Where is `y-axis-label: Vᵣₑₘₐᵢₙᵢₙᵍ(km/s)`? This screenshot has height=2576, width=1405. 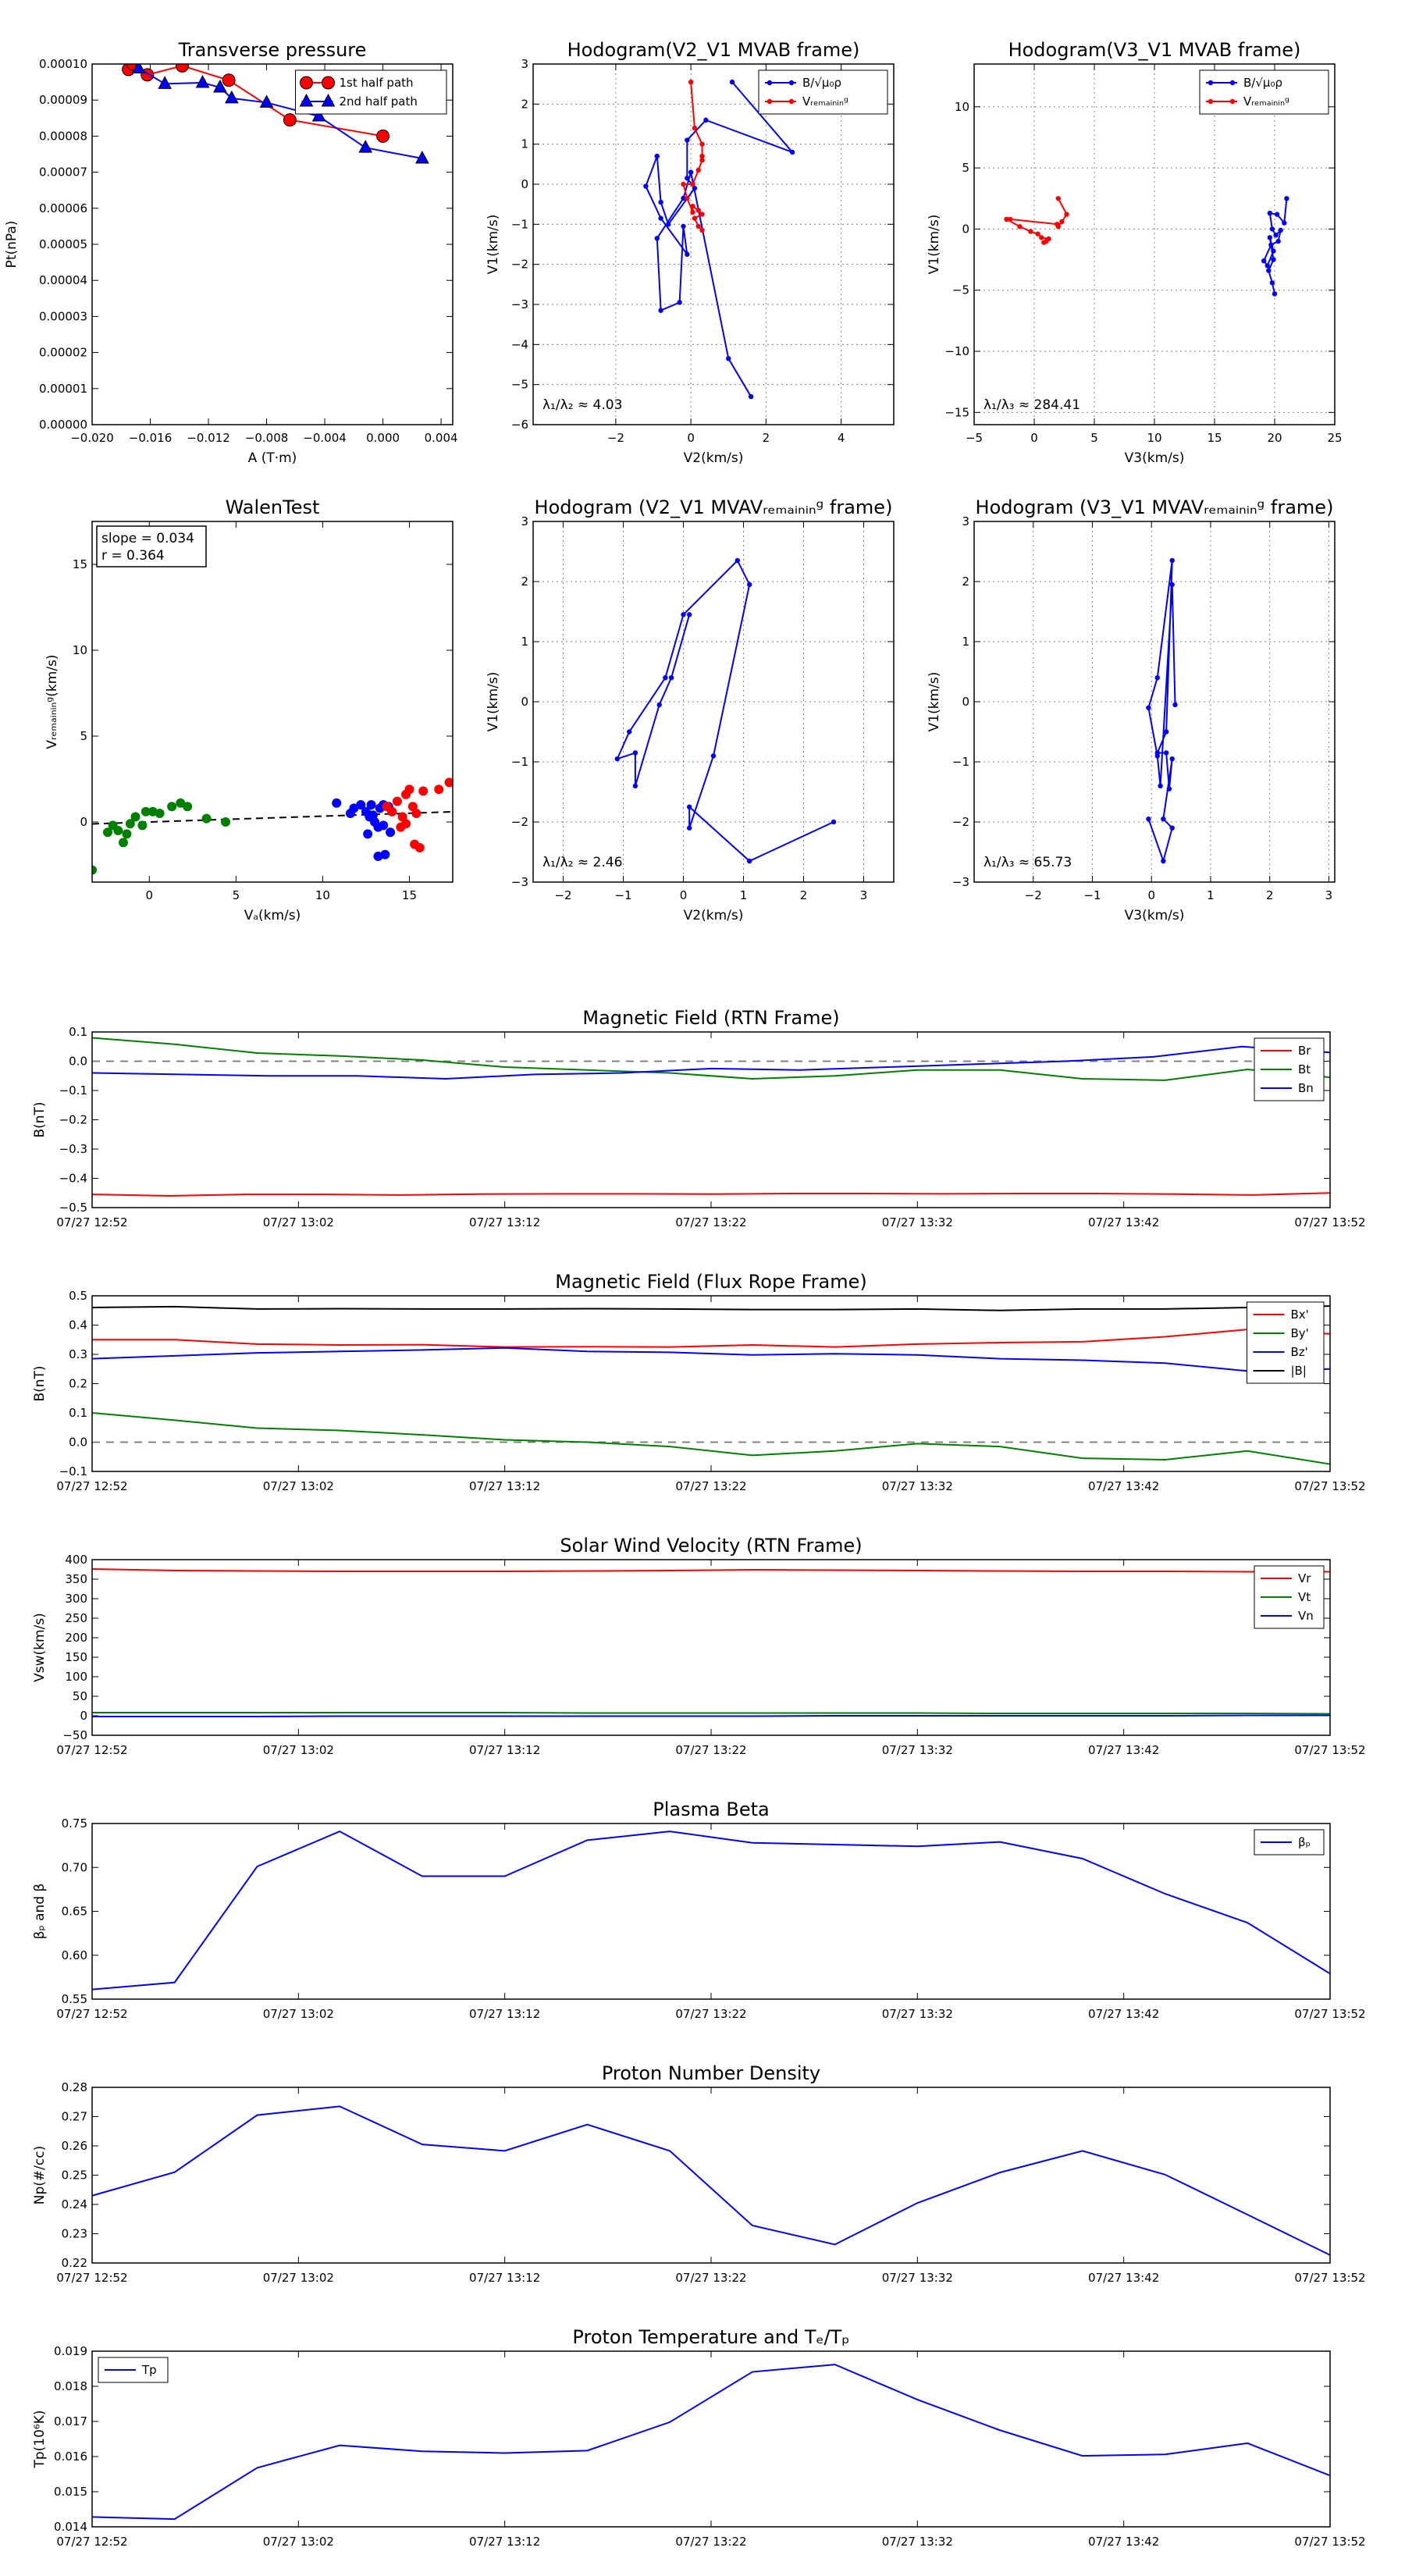
y-axis-label: Vᵣₑₘₐᵢₙᵢₙᵍ(km/s) is located at coordinates (52, 701).